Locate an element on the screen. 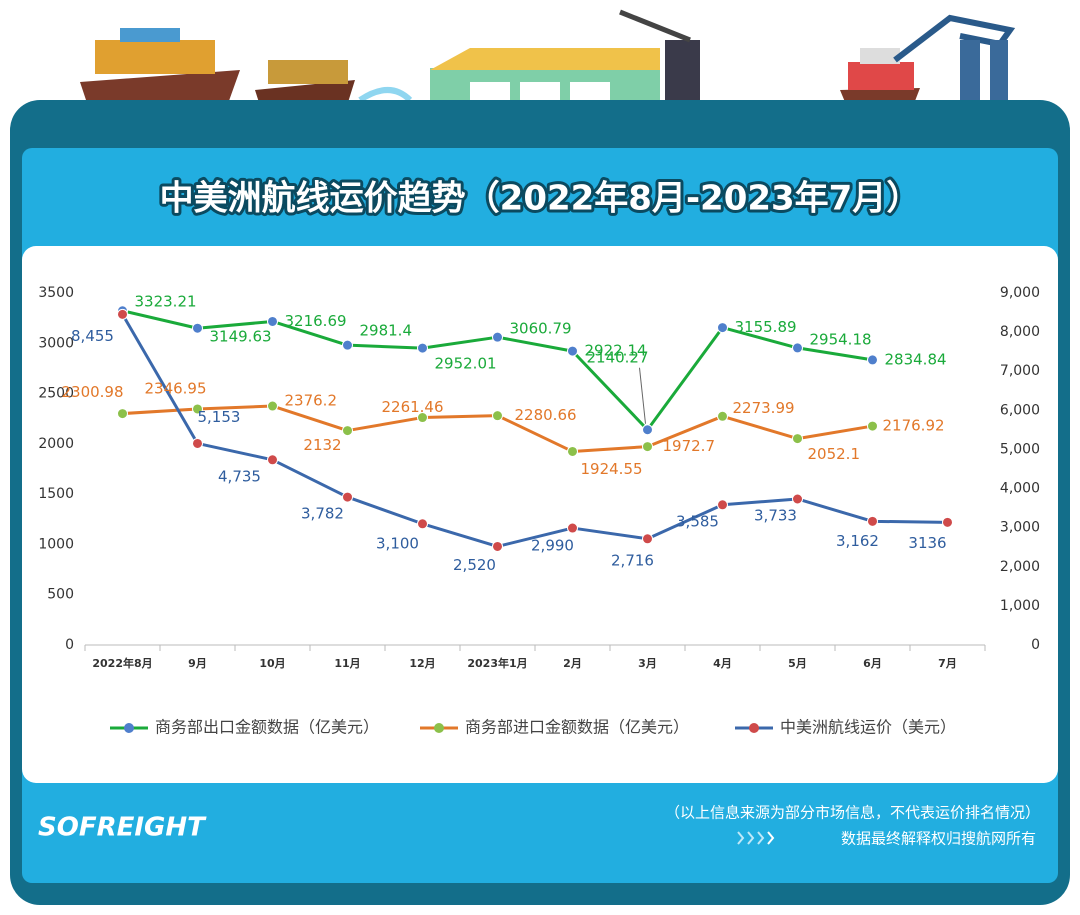 The width and height of the screenshot is (1080, 915). leader-line is located at coordinates (642, 395).